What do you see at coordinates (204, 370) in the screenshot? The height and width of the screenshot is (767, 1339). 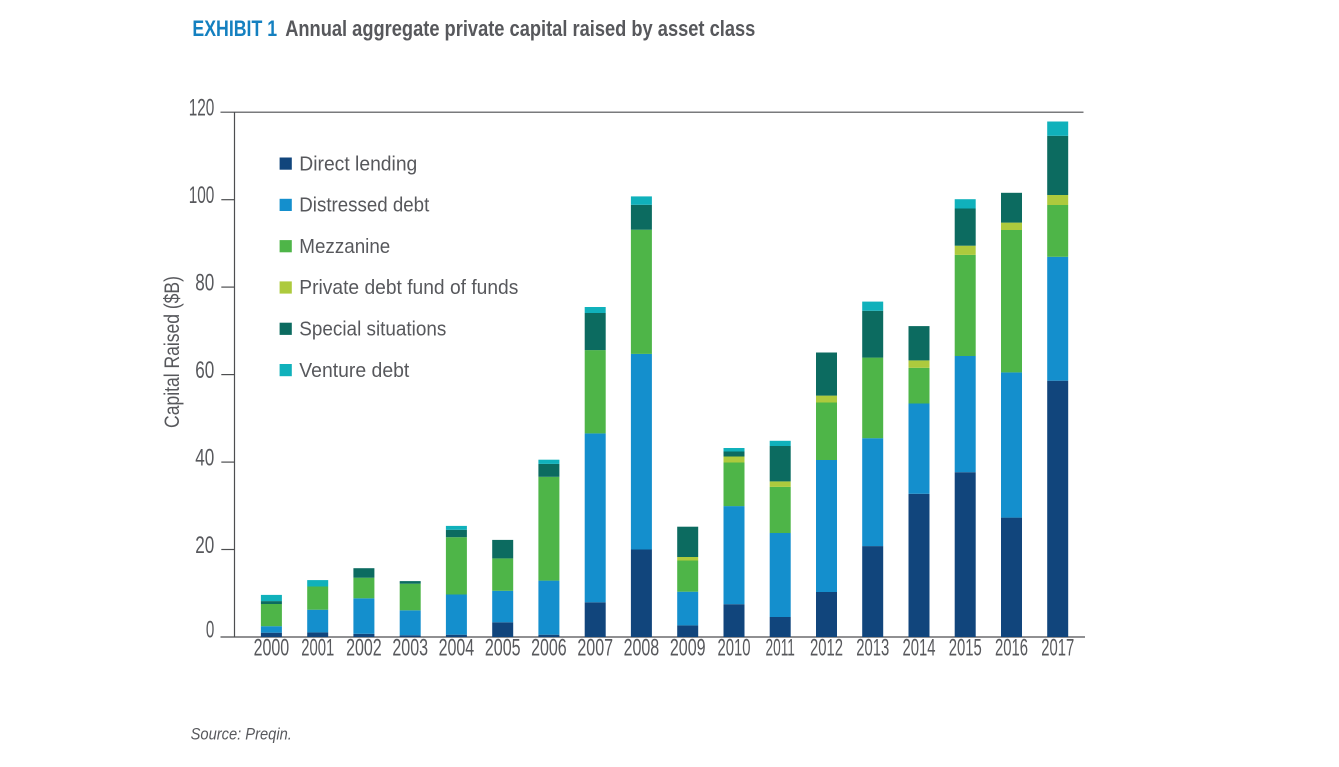 I see `svg-text: 60` at bounding box center [204, 370].